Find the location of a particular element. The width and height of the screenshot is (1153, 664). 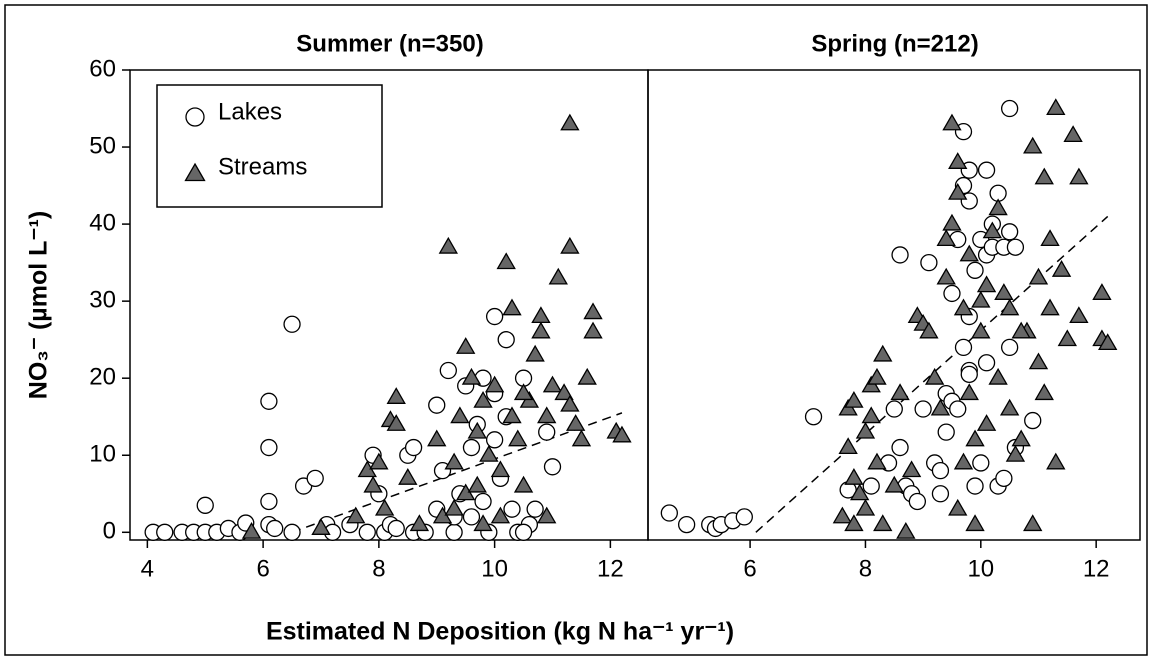

trend-line is located at coordinates (457, 473).